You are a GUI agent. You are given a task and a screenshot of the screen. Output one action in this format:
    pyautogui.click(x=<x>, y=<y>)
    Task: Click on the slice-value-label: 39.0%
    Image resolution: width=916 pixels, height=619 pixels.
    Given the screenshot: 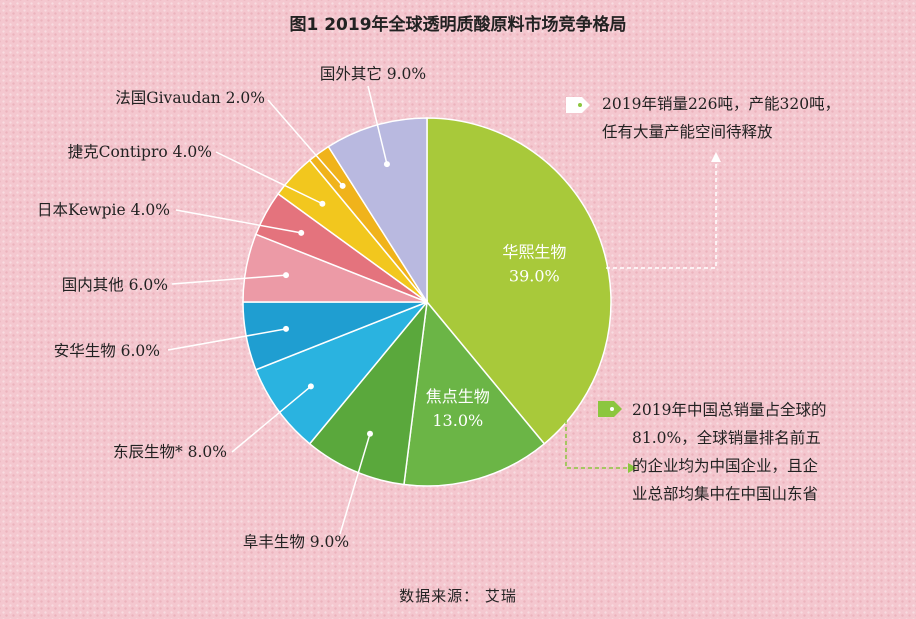 What is the action you would take?
    pyautogui.click(x=534, y=275)
    